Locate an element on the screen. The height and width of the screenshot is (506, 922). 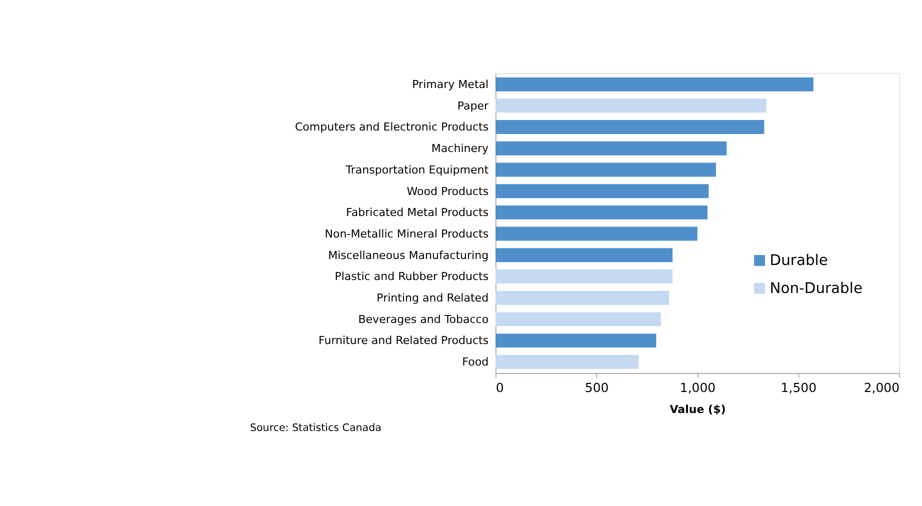
y-tick-label: Plastic and Rubber Products is located at coordinates (411, 277).